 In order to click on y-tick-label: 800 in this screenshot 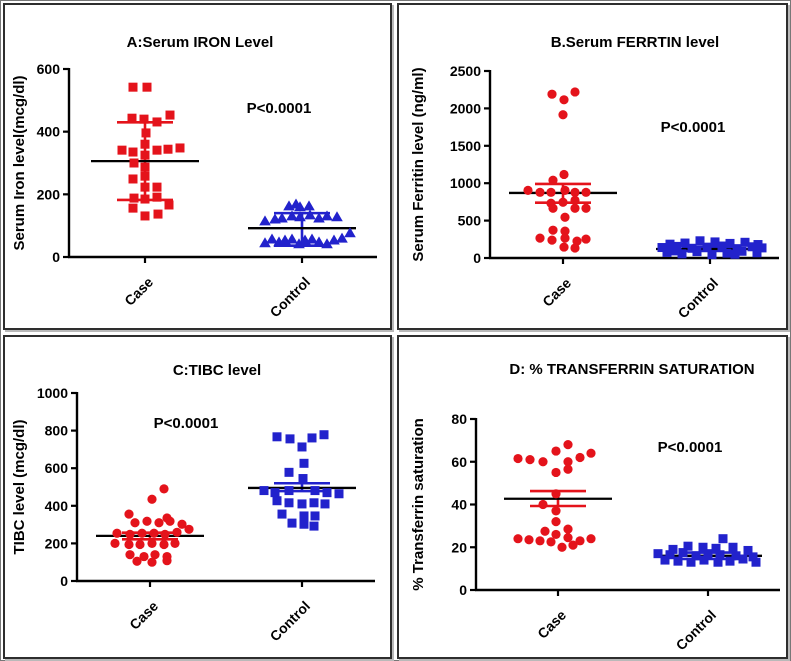, I will do `click(57, 431)`.